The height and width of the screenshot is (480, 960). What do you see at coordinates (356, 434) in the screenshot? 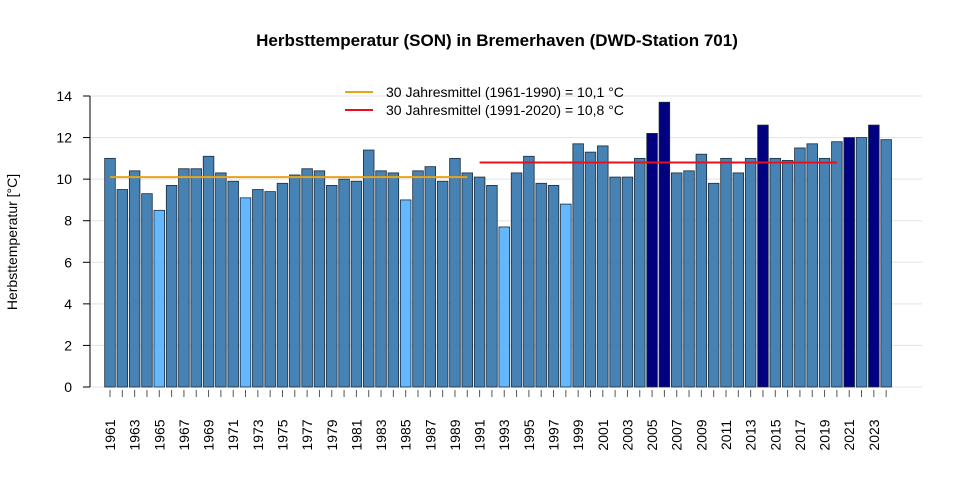
I see `x-tick-label: 1981` at bounding box center [356, 434].